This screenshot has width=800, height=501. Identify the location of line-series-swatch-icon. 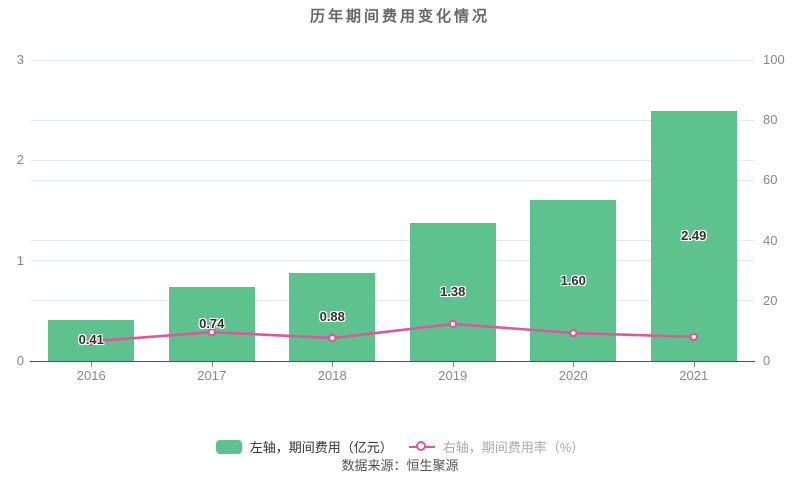
(421, 447).